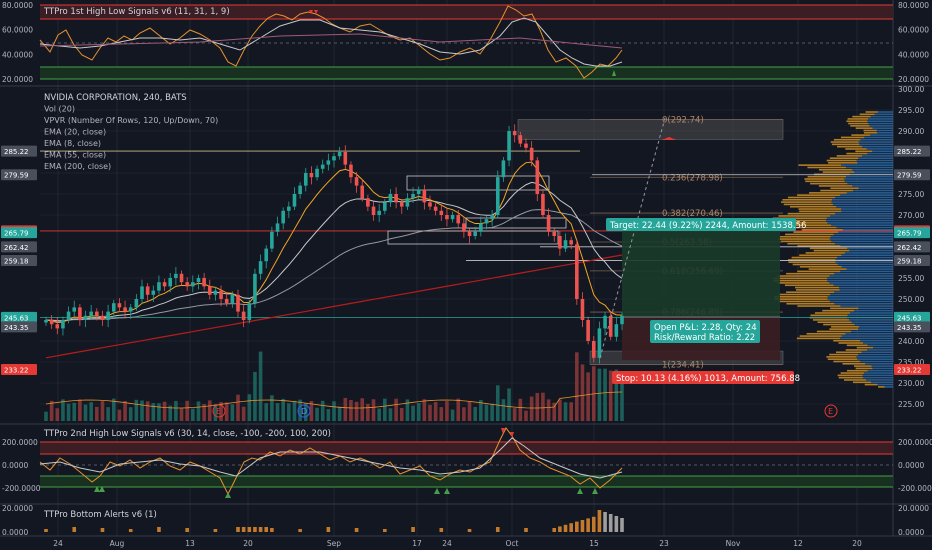 The height and width of the screenshot is (550, 932). I want to click on legend-item: Vol (20), so click(59, 109).